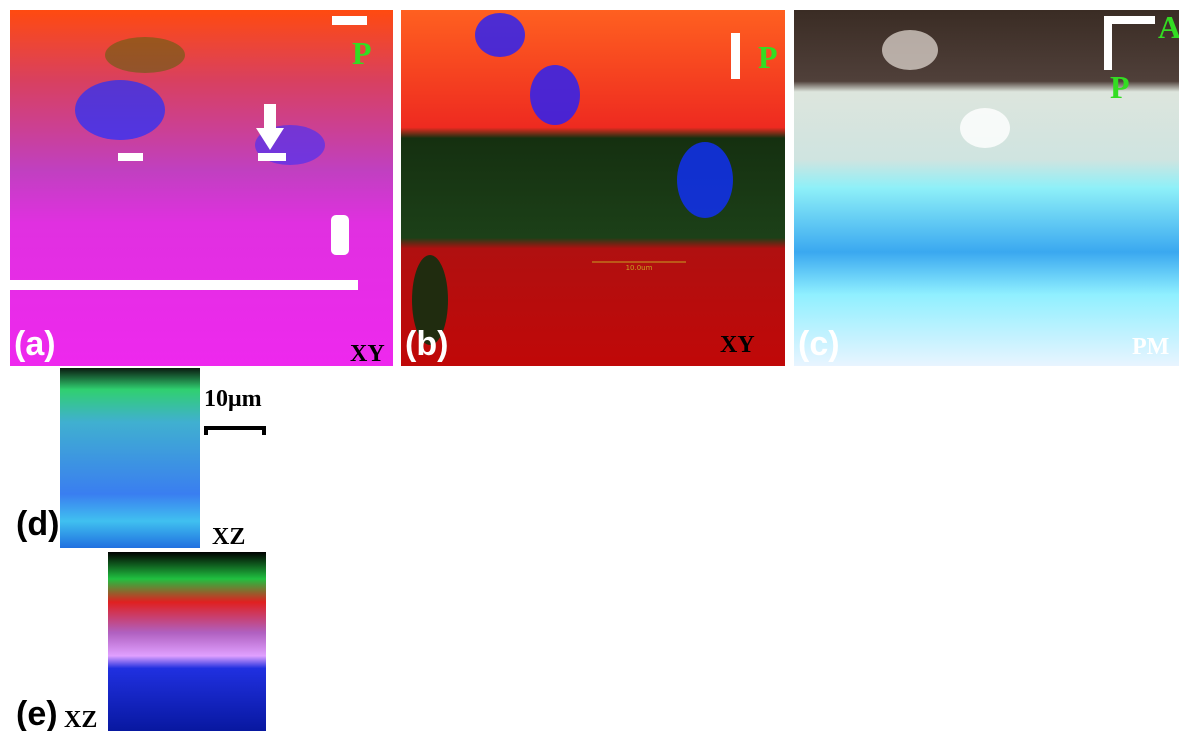  I want to click on panel-label: (a), so click(35, 344).